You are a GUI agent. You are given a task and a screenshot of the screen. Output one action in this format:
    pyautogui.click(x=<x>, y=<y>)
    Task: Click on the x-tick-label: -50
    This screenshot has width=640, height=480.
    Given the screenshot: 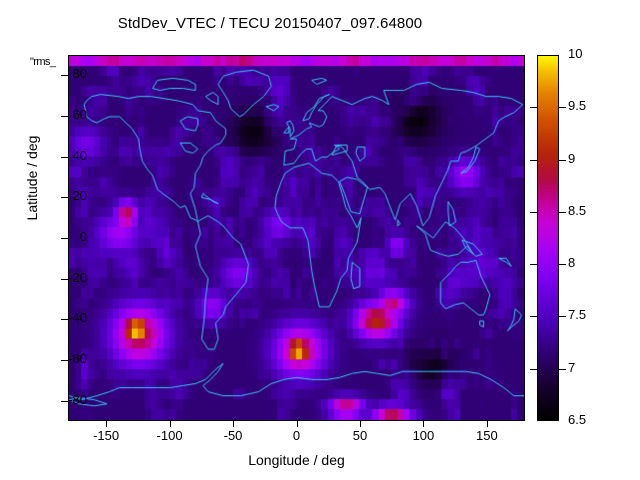 What is the action you would take?
    pyautogui.click(x=233, y=435)
    